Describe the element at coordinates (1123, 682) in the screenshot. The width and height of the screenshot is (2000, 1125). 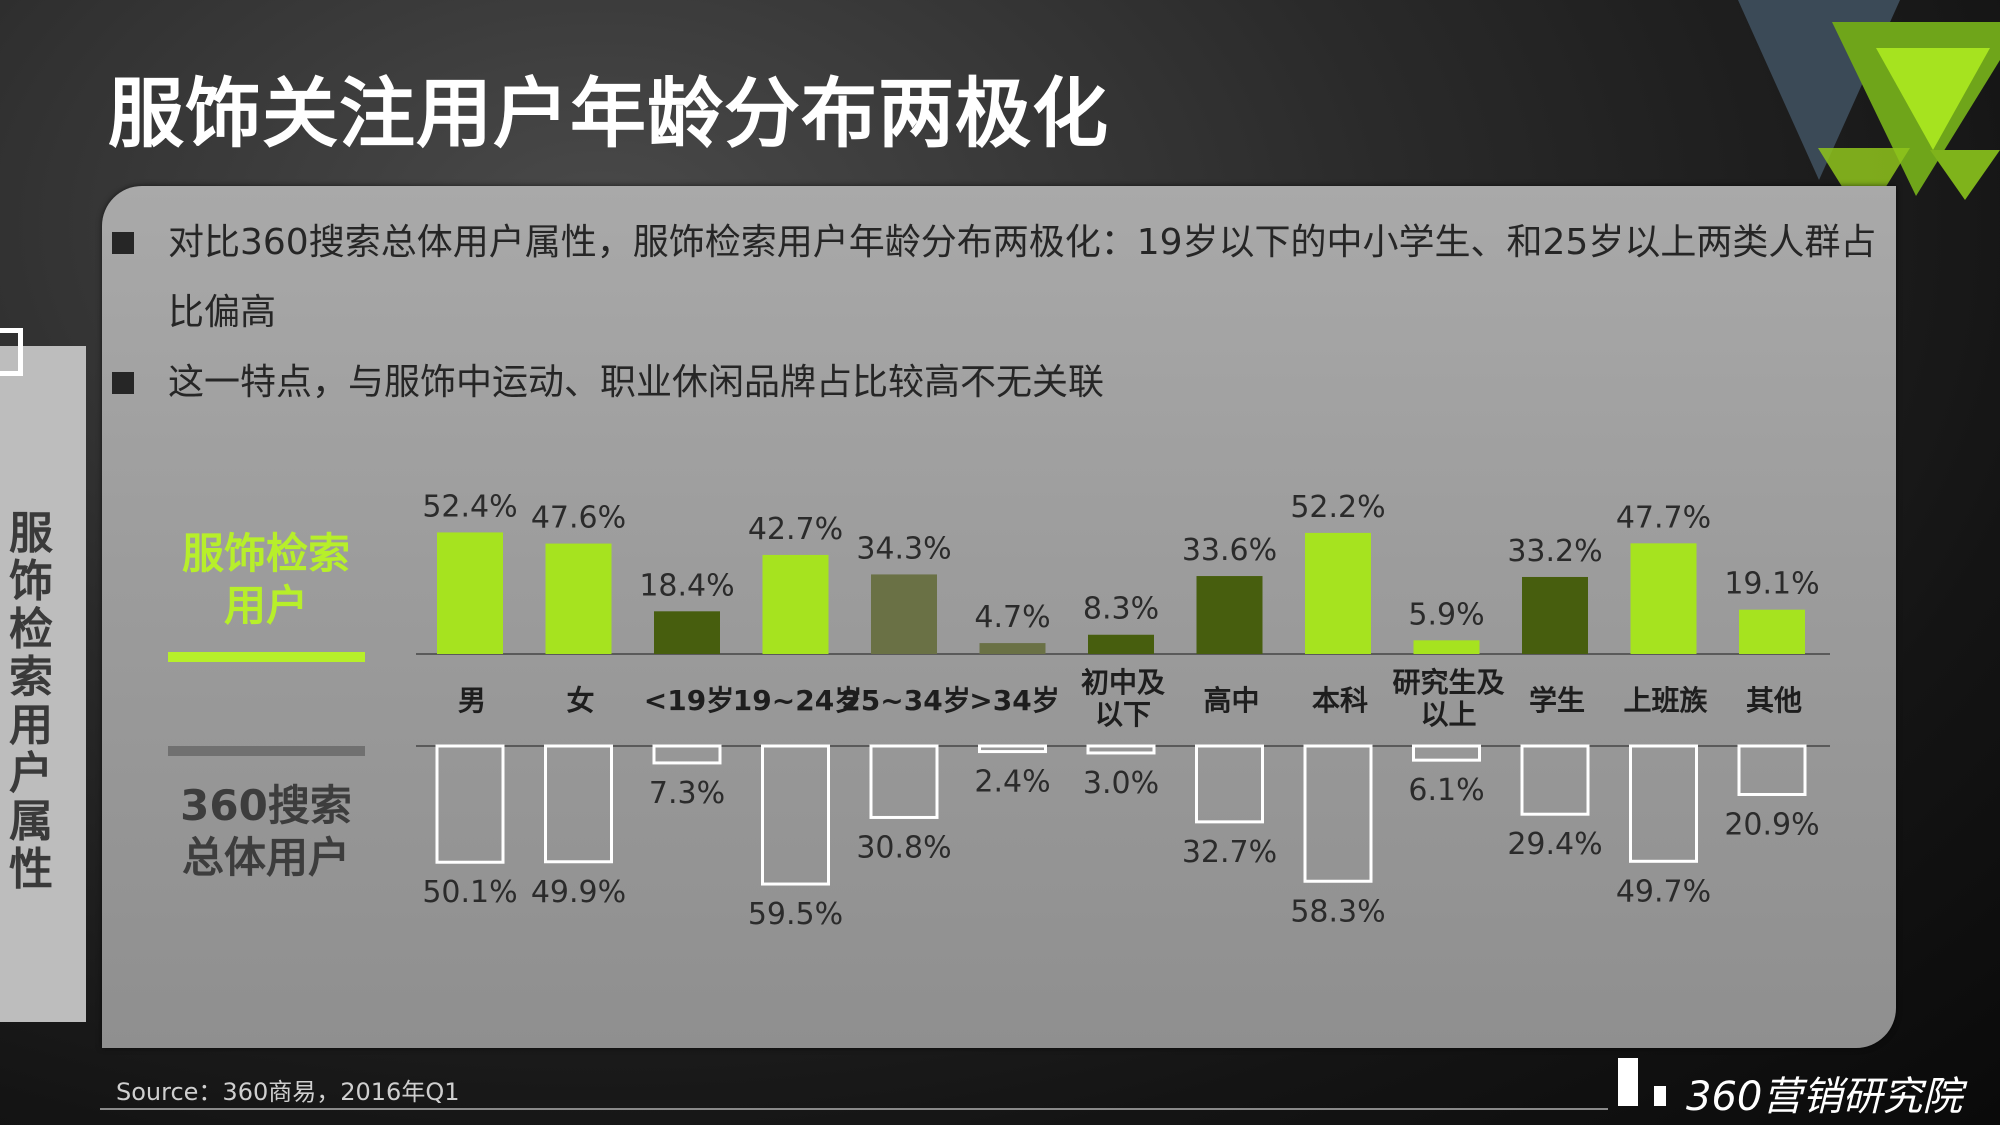
I see `category-label: 初中及` at that location.